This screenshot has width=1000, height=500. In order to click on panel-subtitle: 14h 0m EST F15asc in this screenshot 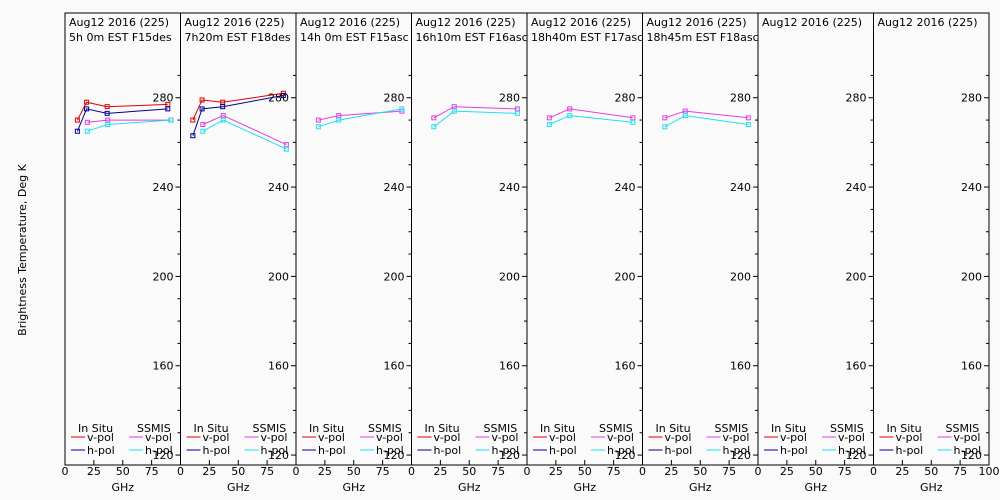, I will do `click(354, 37)`.